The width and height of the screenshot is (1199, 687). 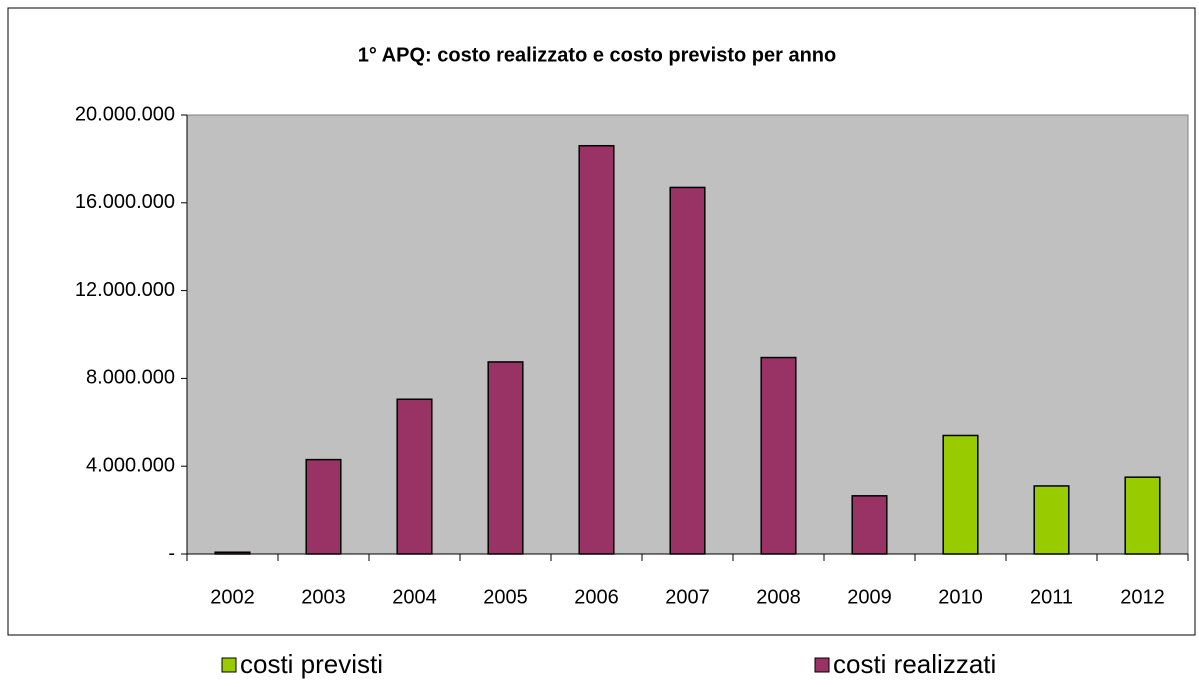 I want to click on x-tick-label: 2010, so click(x=960, y=597).